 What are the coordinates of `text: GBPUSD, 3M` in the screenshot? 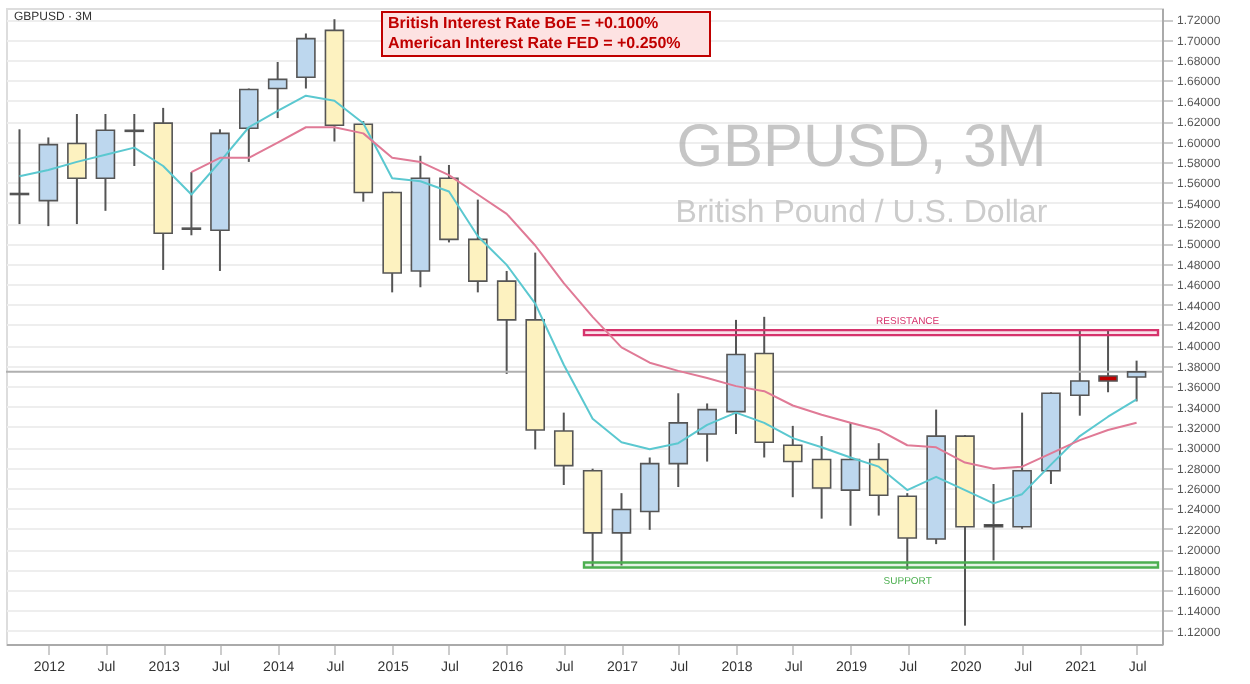 It's located at (861, 146).